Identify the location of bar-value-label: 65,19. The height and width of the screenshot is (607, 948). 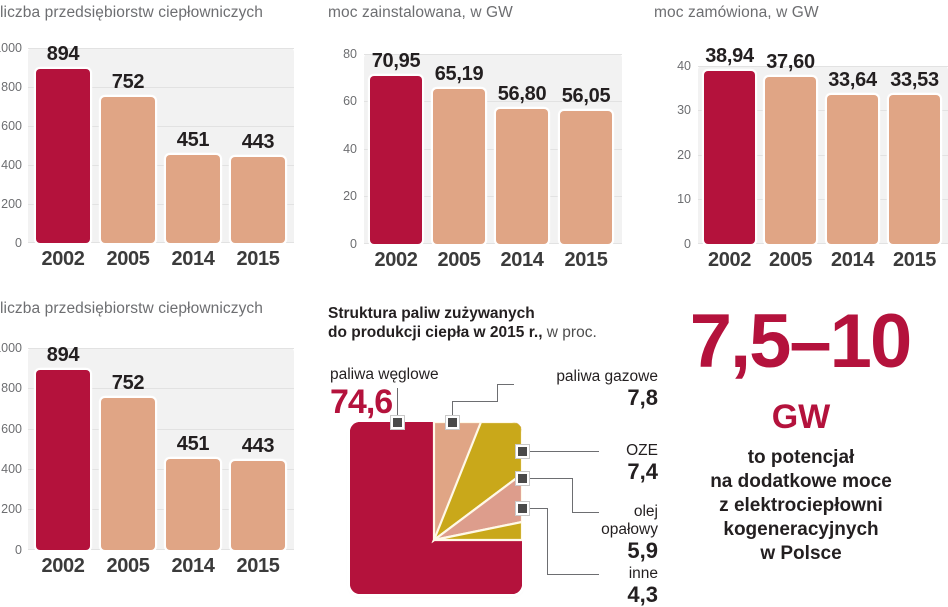
(459, 74).